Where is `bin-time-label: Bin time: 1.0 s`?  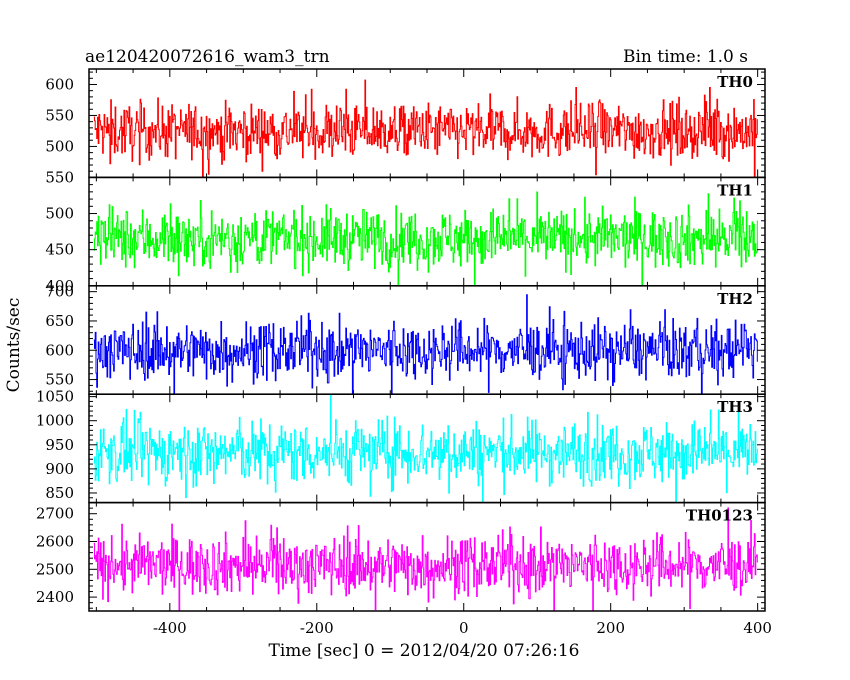
bin-time-label: Bin time: 1.0 s is located at coordinates (685, 57).